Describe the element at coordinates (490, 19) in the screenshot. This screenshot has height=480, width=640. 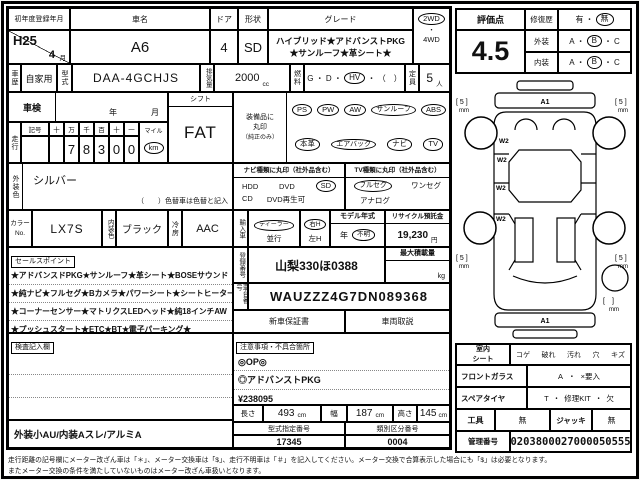
I see `evaluation-score-label: 評価点` at that location.